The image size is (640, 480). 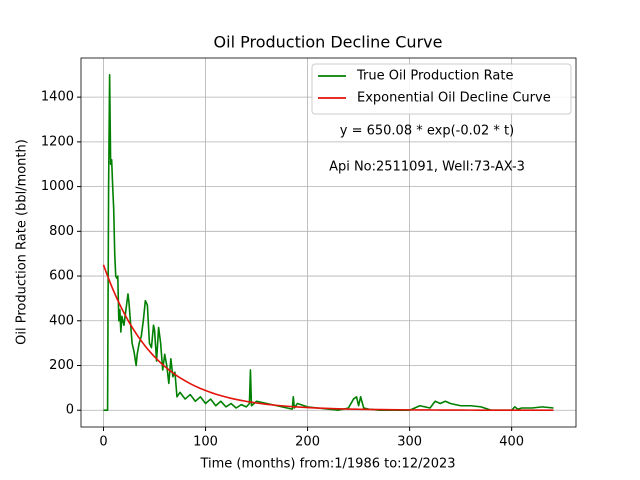 I want to click on y-axis-label: Oil Production Rate (bbl/month), so click(x=22, y=242).